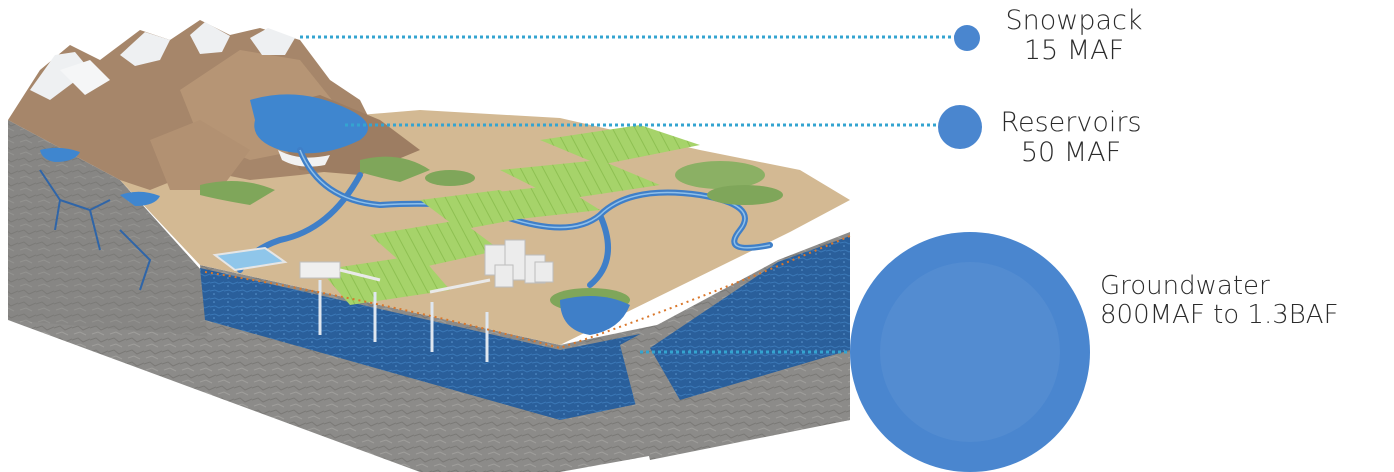  Describe the element at coordinates (510, 215) in the screenshot. I see `farm-fields` at that location.